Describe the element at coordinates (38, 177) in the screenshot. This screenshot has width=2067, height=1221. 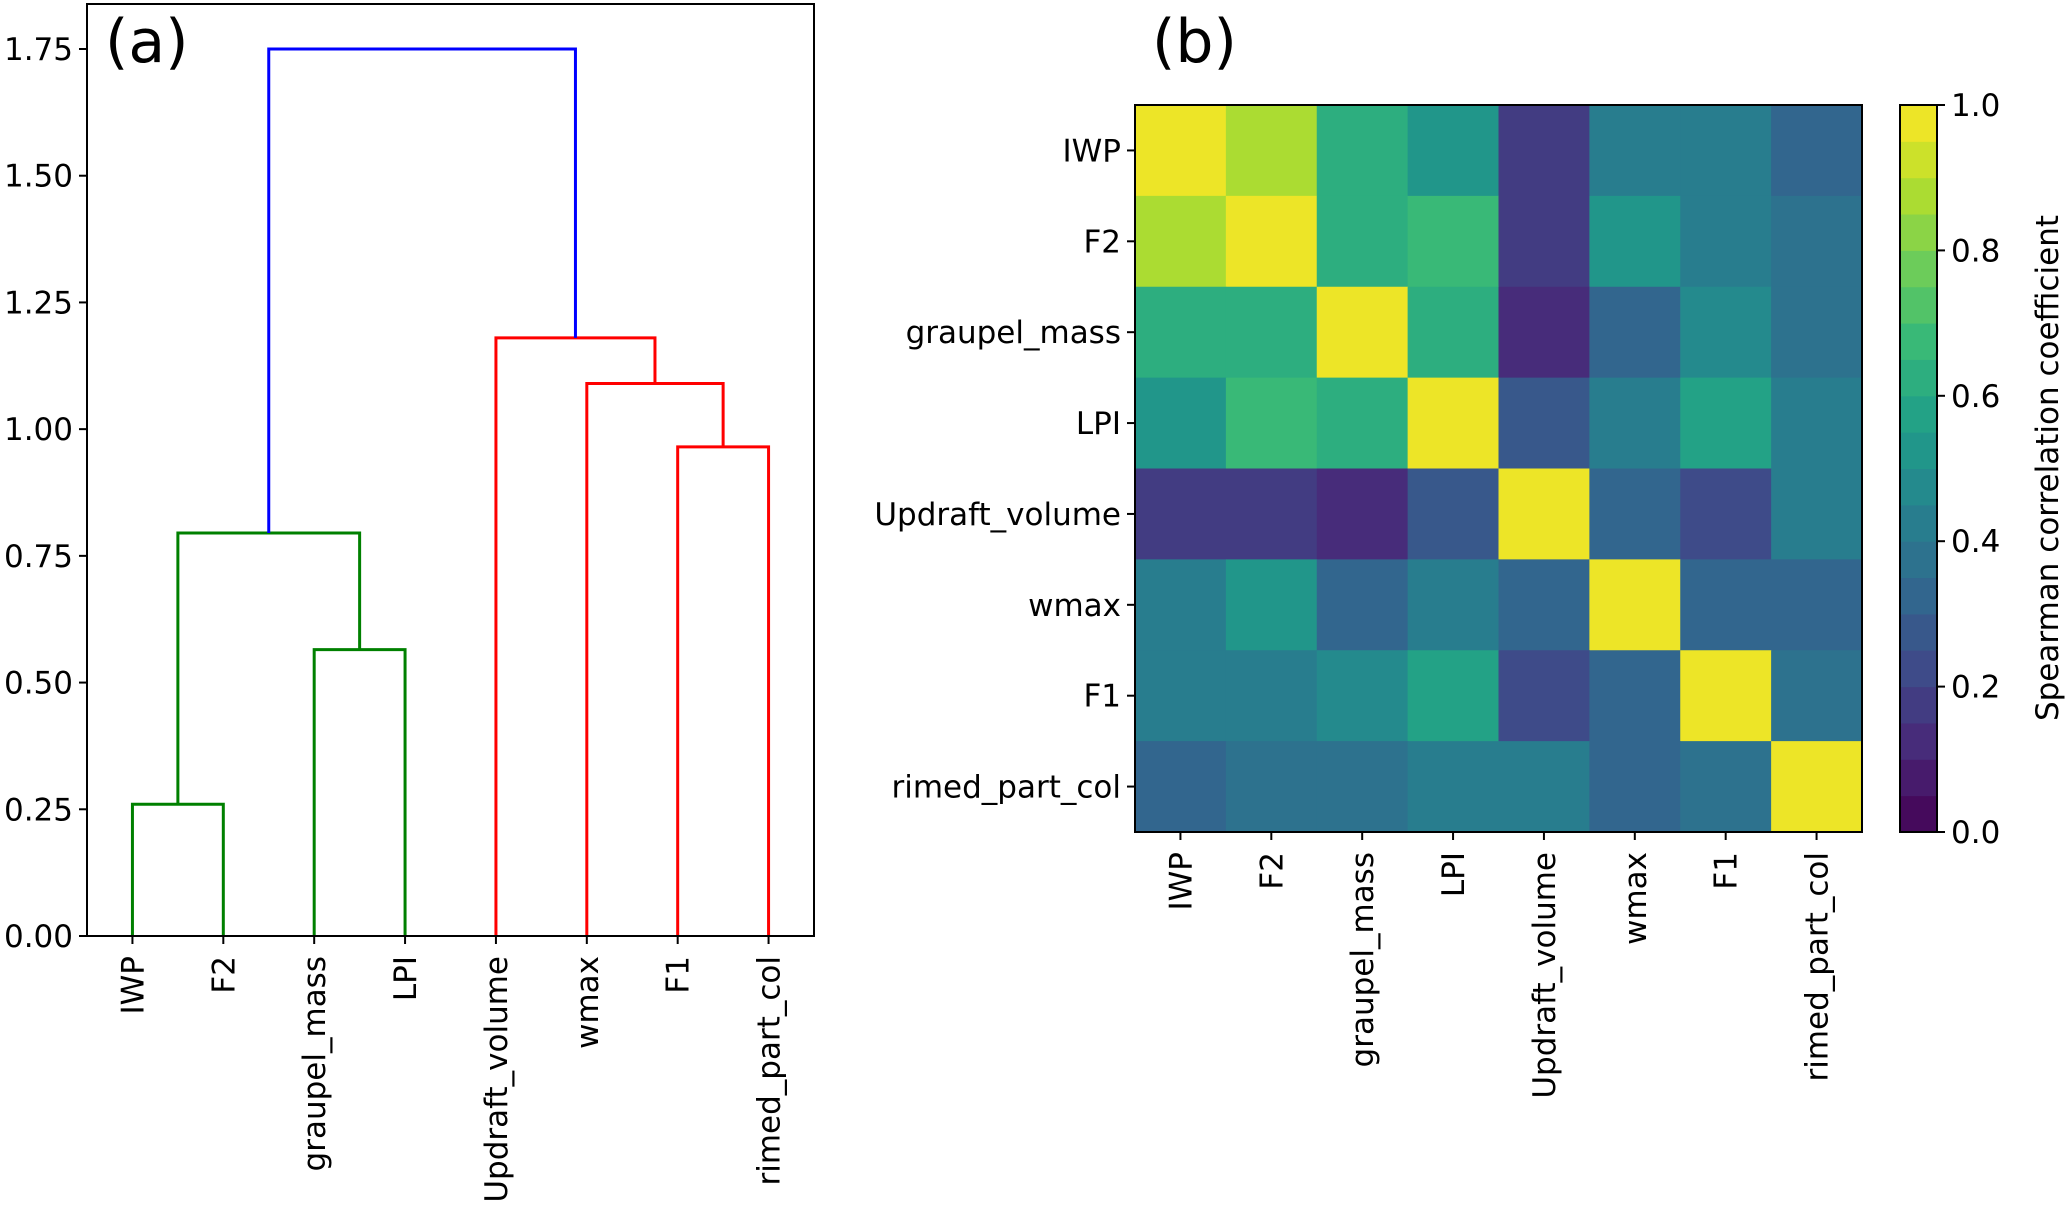
I see `y-tick-label: 1.50` at that location.